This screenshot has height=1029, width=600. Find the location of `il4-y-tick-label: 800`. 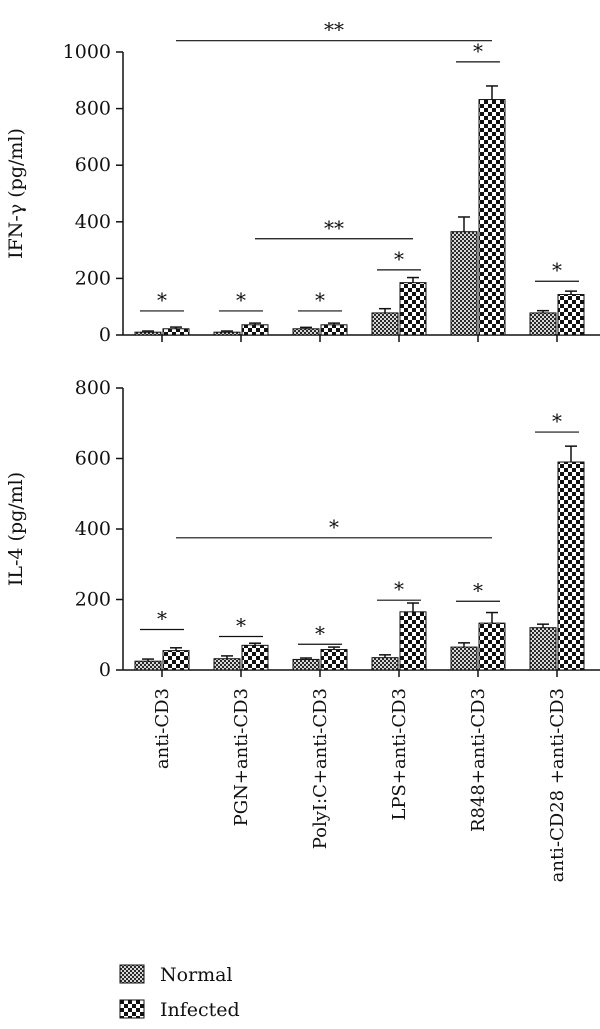

il4-y-tick-label: 800 is located at coordinates (93, 388).